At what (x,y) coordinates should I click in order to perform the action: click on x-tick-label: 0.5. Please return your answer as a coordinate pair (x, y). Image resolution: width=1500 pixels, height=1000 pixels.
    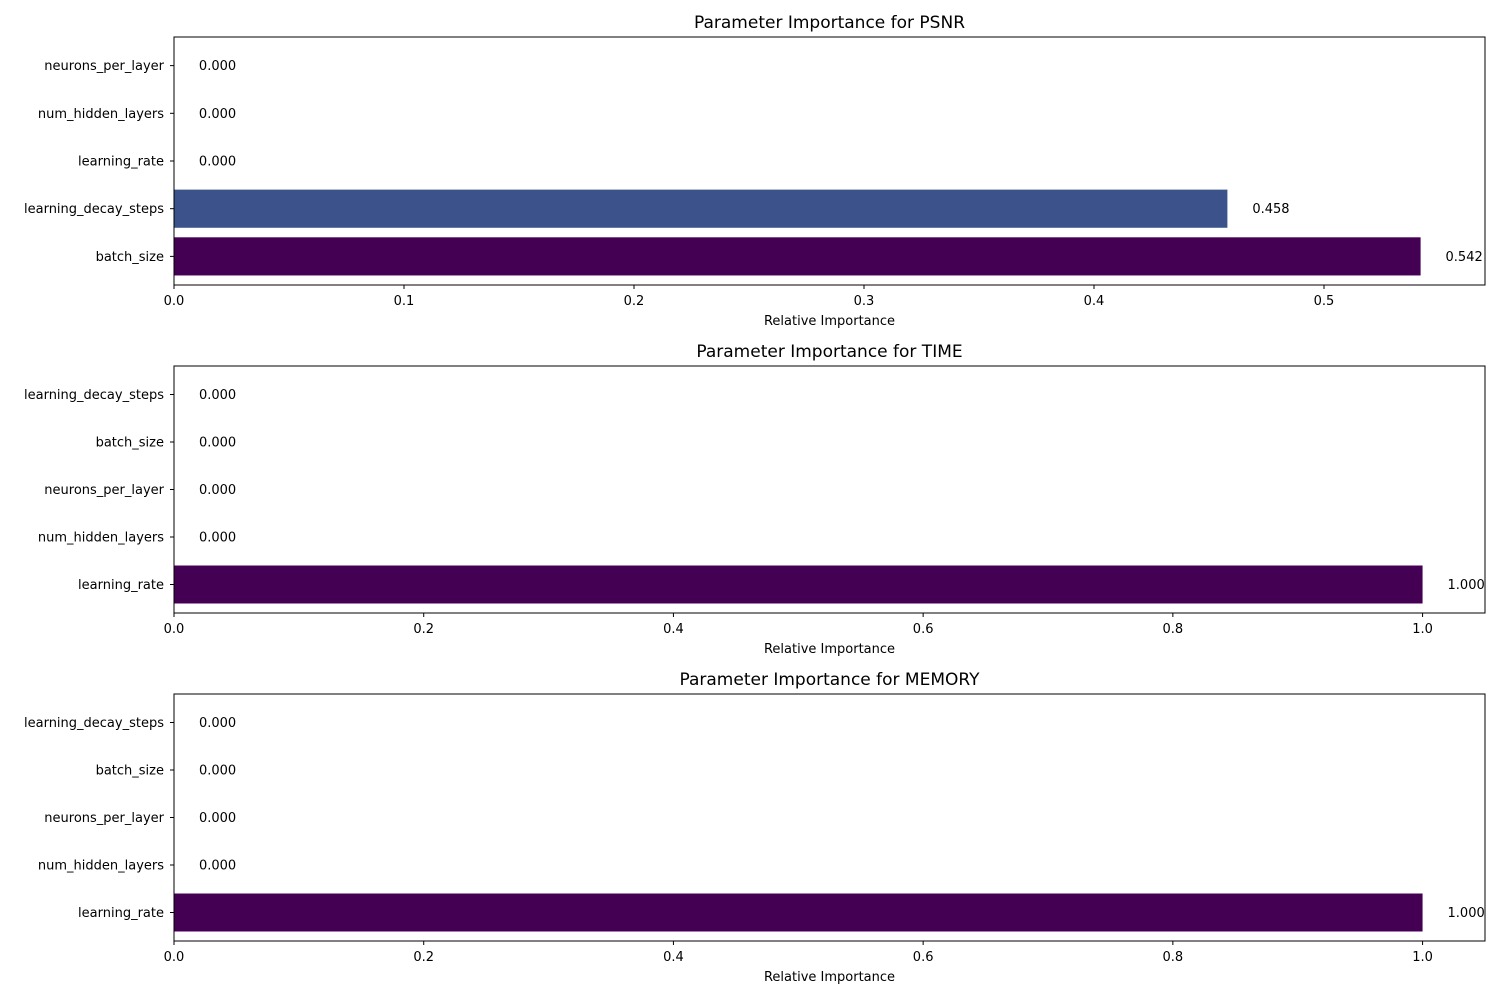
    Looking at the image, I should click on (1324, 301).